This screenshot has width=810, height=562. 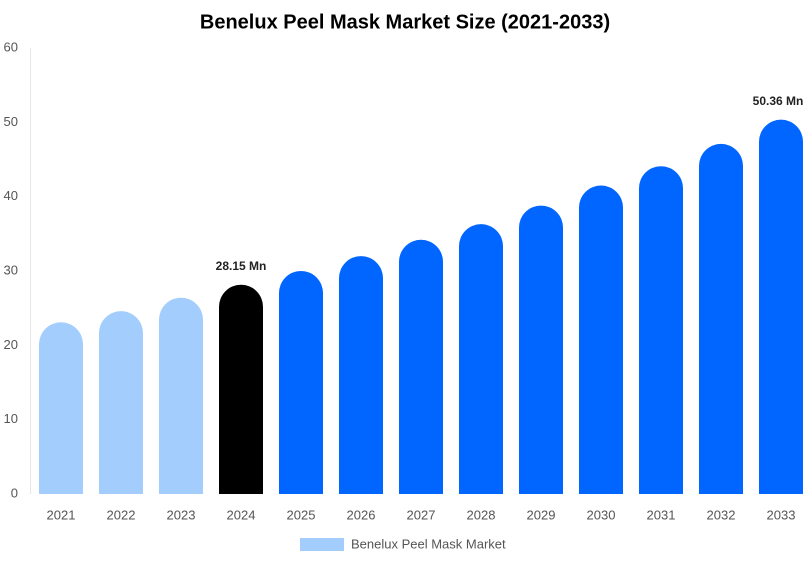 What do you see at coordinates (121, 514) in the screenshot?
I see `x-tick-label: 2022` at bounding box center [121, 514].